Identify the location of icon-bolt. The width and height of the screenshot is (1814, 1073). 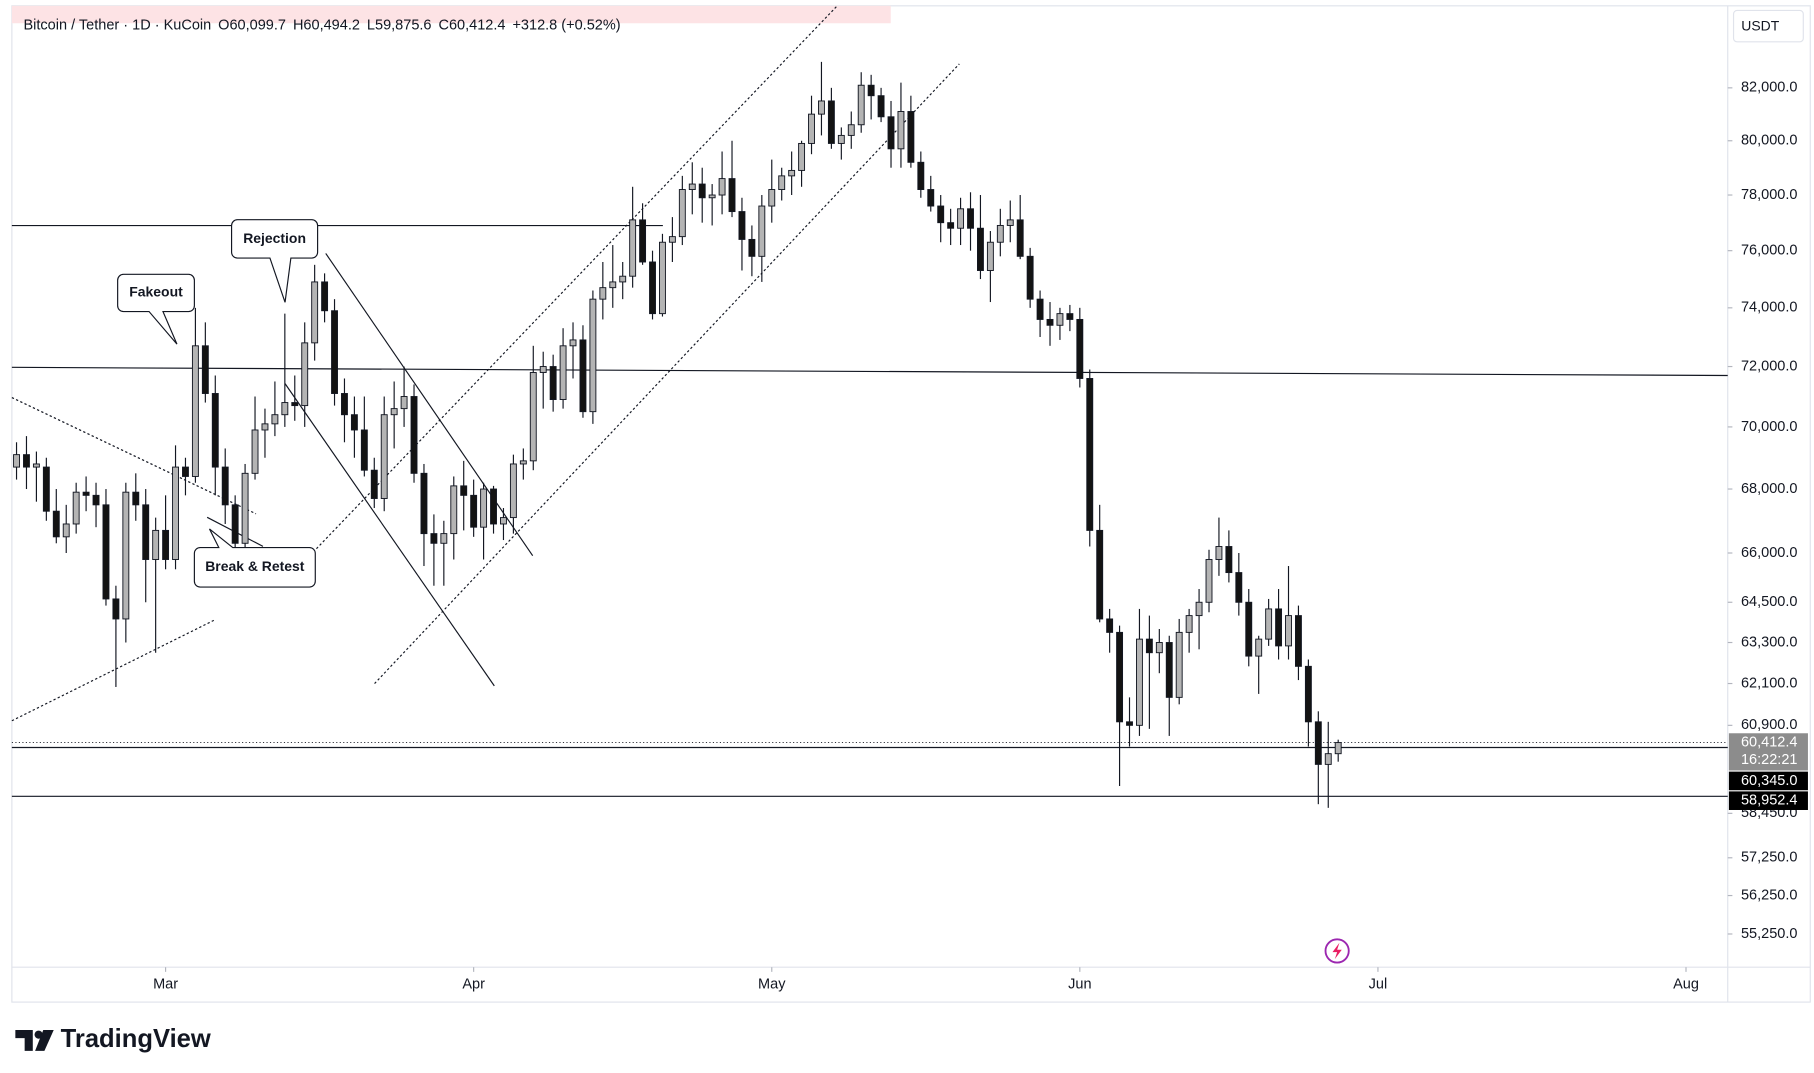
(1337, 951).